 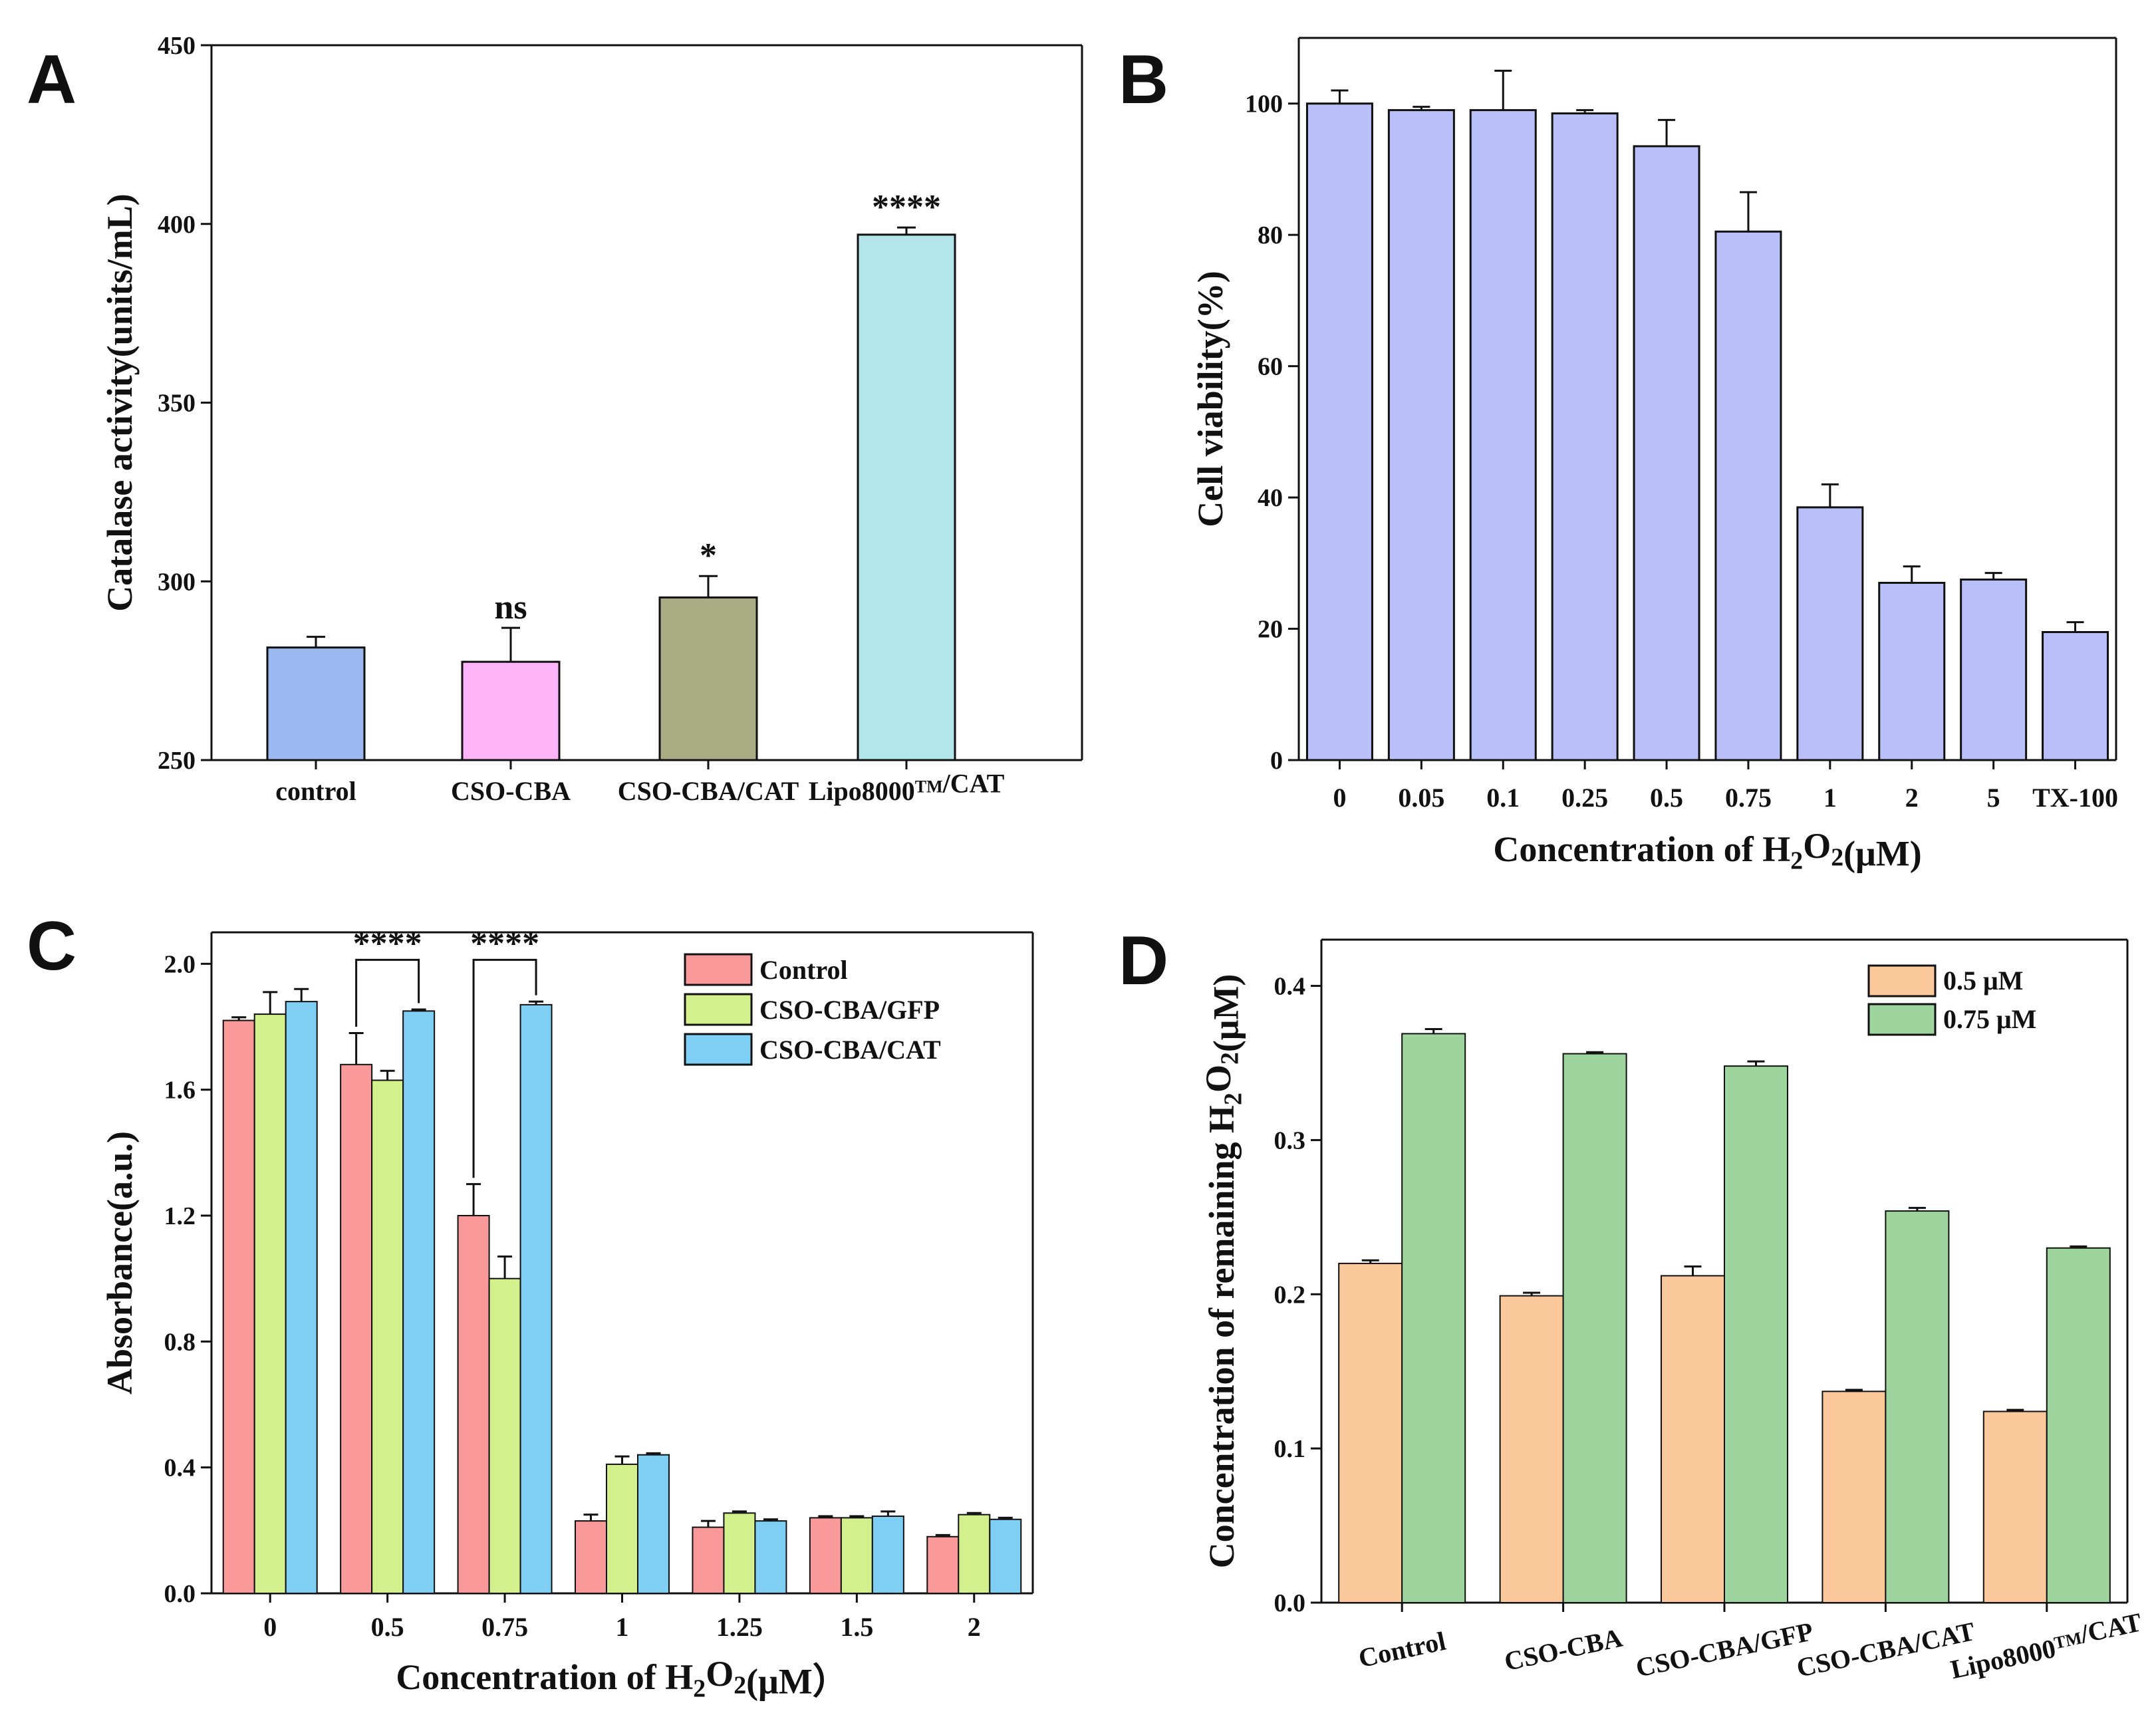 I want to click on y-tick-label: 1.6, so click(x=180, y=1091).